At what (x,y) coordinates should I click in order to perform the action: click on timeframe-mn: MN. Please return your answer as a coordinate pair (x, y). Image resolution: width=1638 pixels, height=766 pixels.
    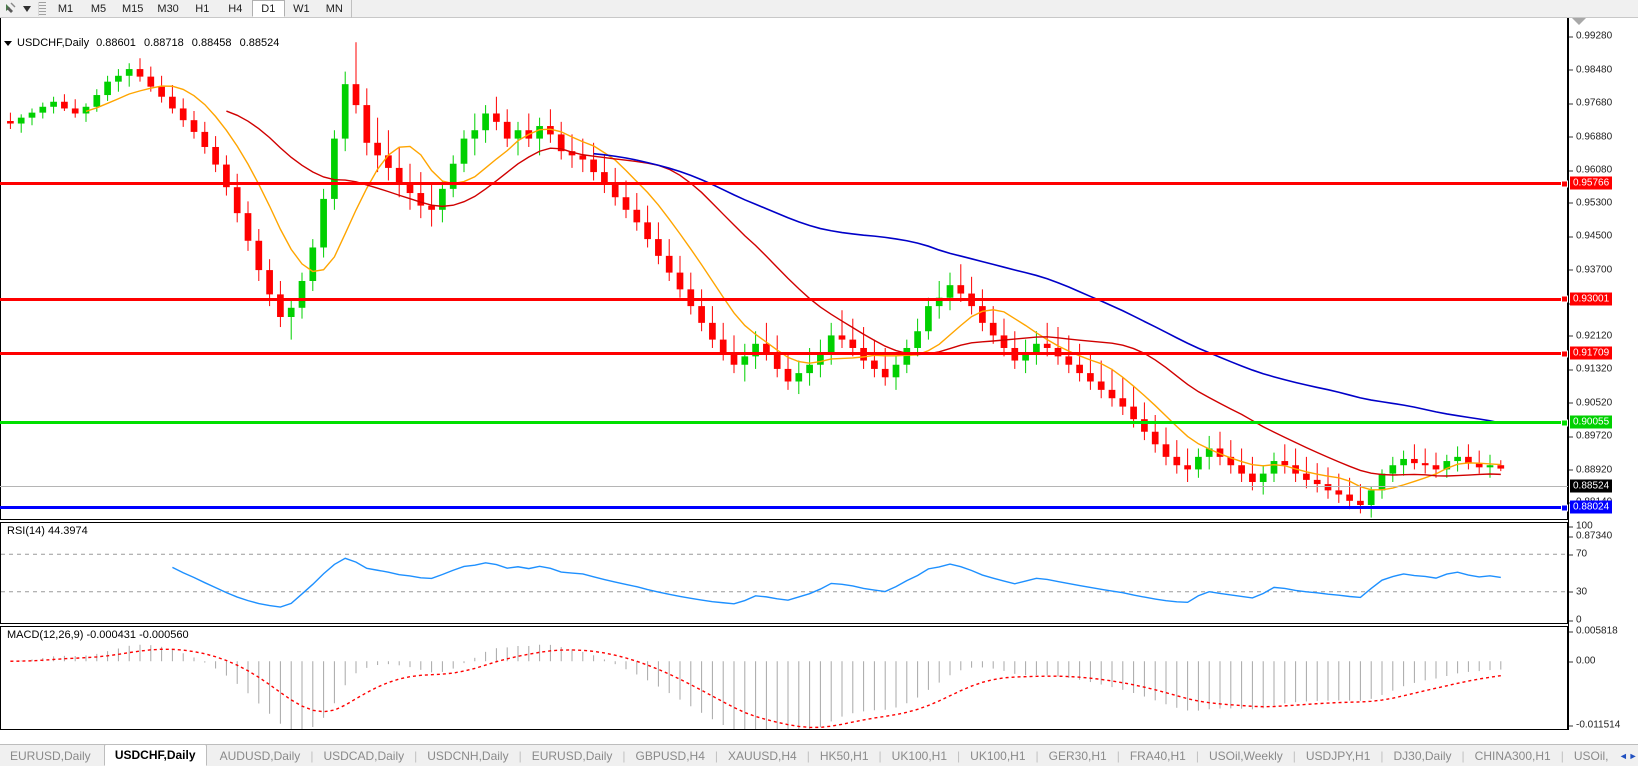
    Looking at the image, I should click on (334, 8).